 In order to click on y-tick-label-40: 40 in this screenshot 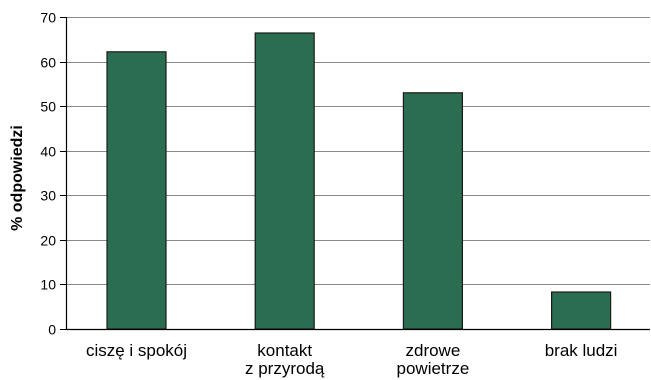, I will do `click(48, 152)`.